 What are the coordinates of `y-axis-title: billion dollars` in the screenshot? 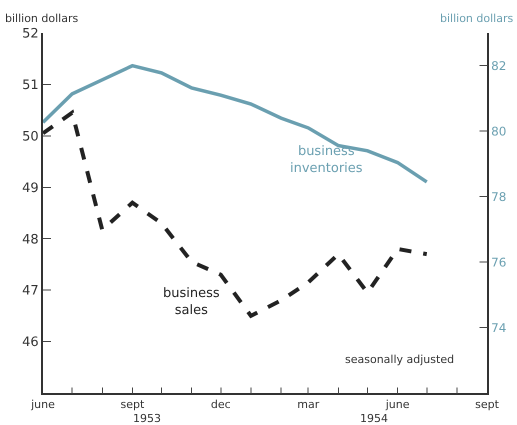 It's located at (41, 18).